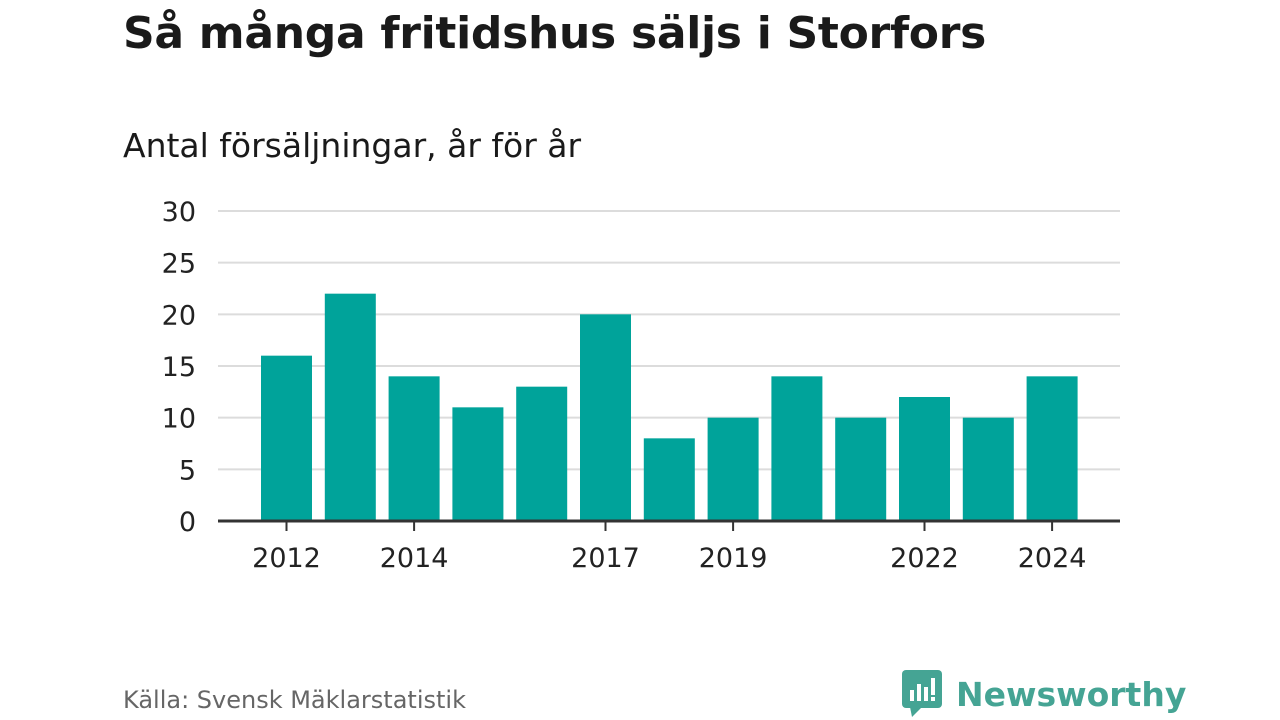  I want to click on y-tick-label-0: 0, so click(187, 522).